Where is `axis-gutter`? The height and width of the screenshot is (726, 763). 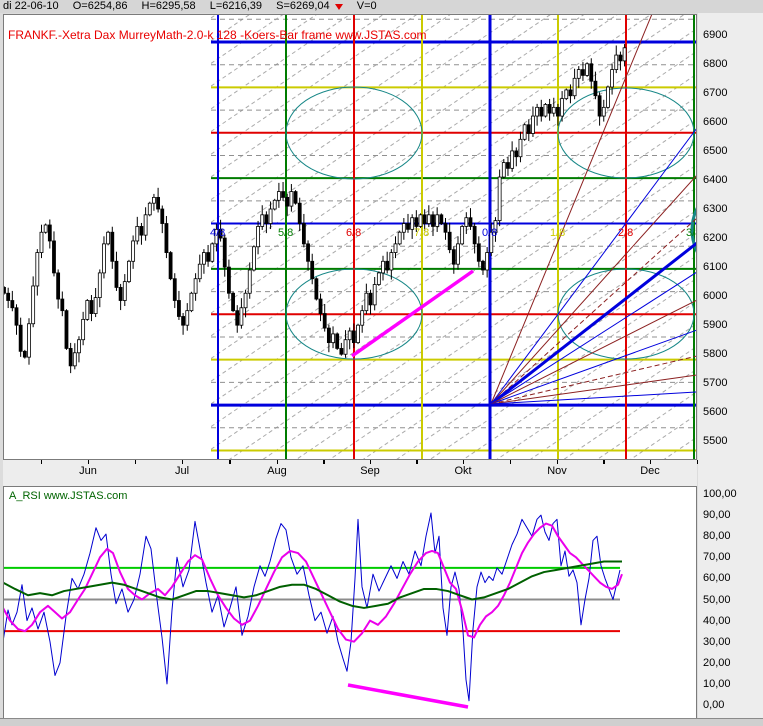 axis-gutter is located at coordinates (730, 365).